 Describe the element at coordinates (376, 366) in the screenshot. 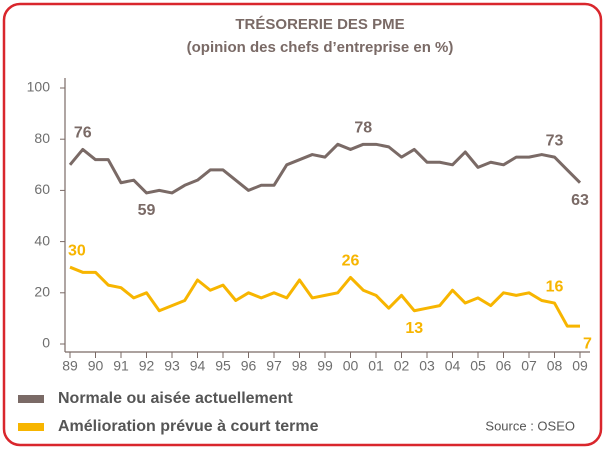

I see `x-tick-label: 01` at that location.